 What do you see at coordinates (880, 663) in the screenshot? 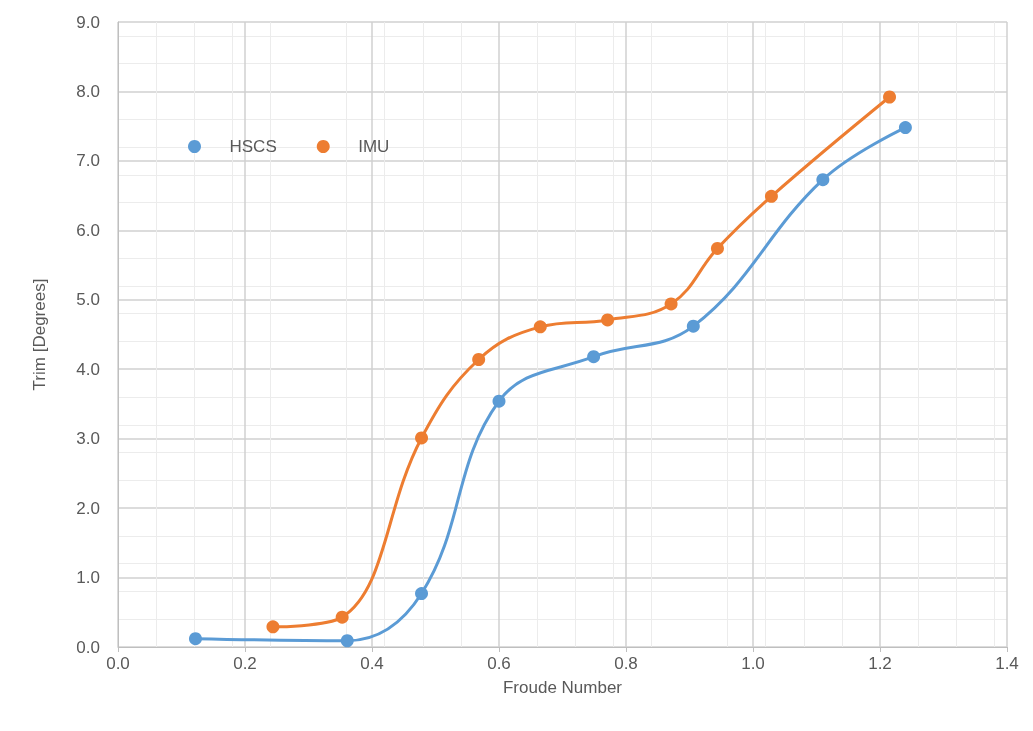
I see `x-tick-label: 1.2` at bounding box center [880, 663].